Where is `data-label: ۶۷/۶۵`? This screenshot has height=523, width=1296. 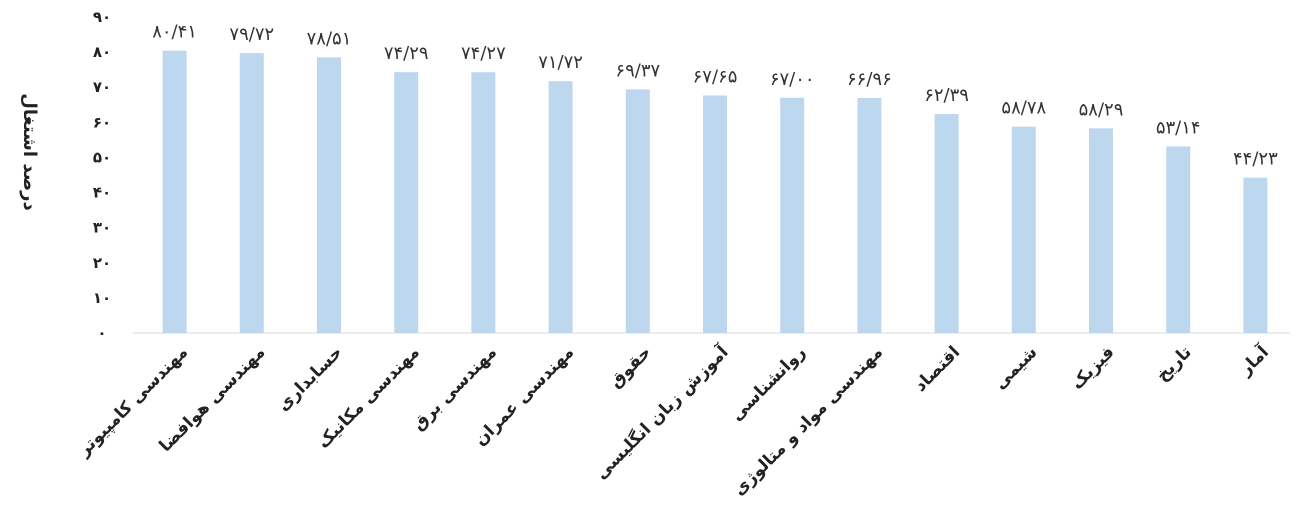 data-label: ۶۷/۶۵ is located at coordinates (715, 76).